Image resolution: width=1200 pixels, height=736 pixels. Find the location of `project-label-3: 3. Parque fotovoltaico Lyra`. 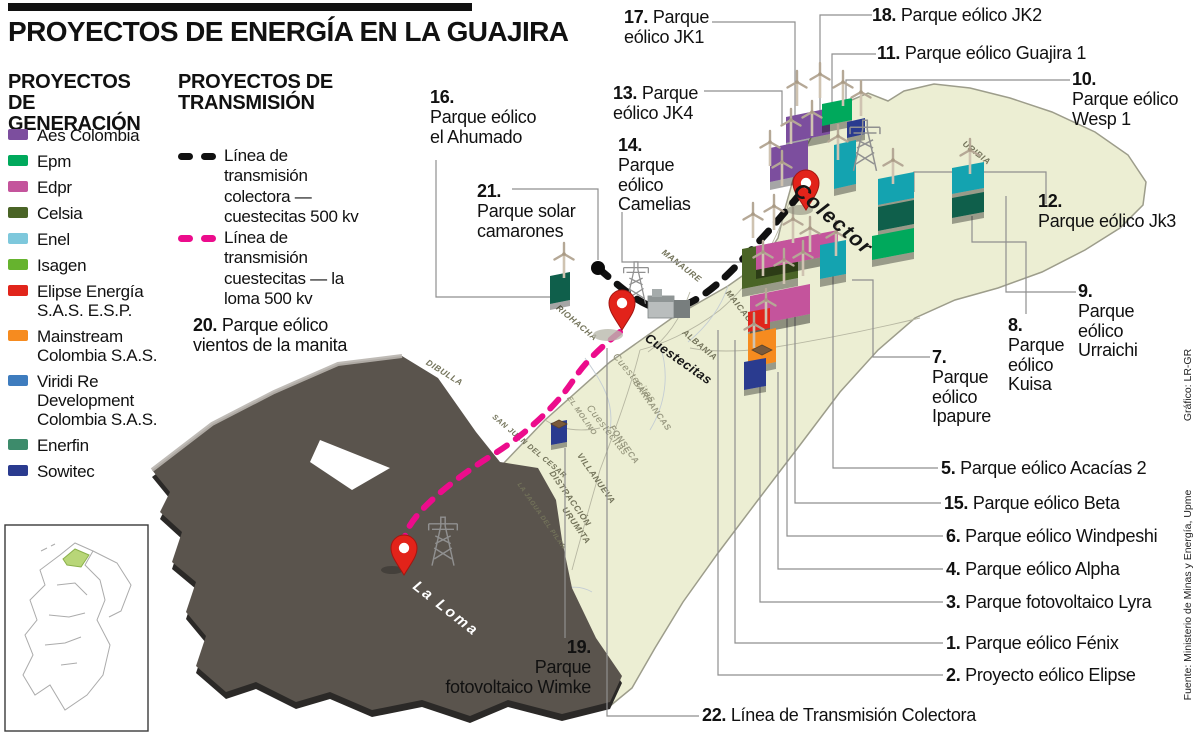

project-label-3: 3. Parque fotovoltaico Lyra is located at coordinates (1049, 602).